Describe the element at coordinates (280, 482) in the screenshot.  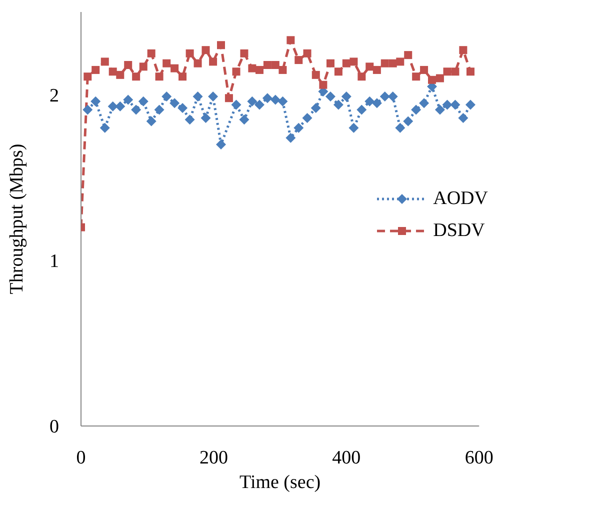
I see `x-axis-title: Time (sec)` at that location.